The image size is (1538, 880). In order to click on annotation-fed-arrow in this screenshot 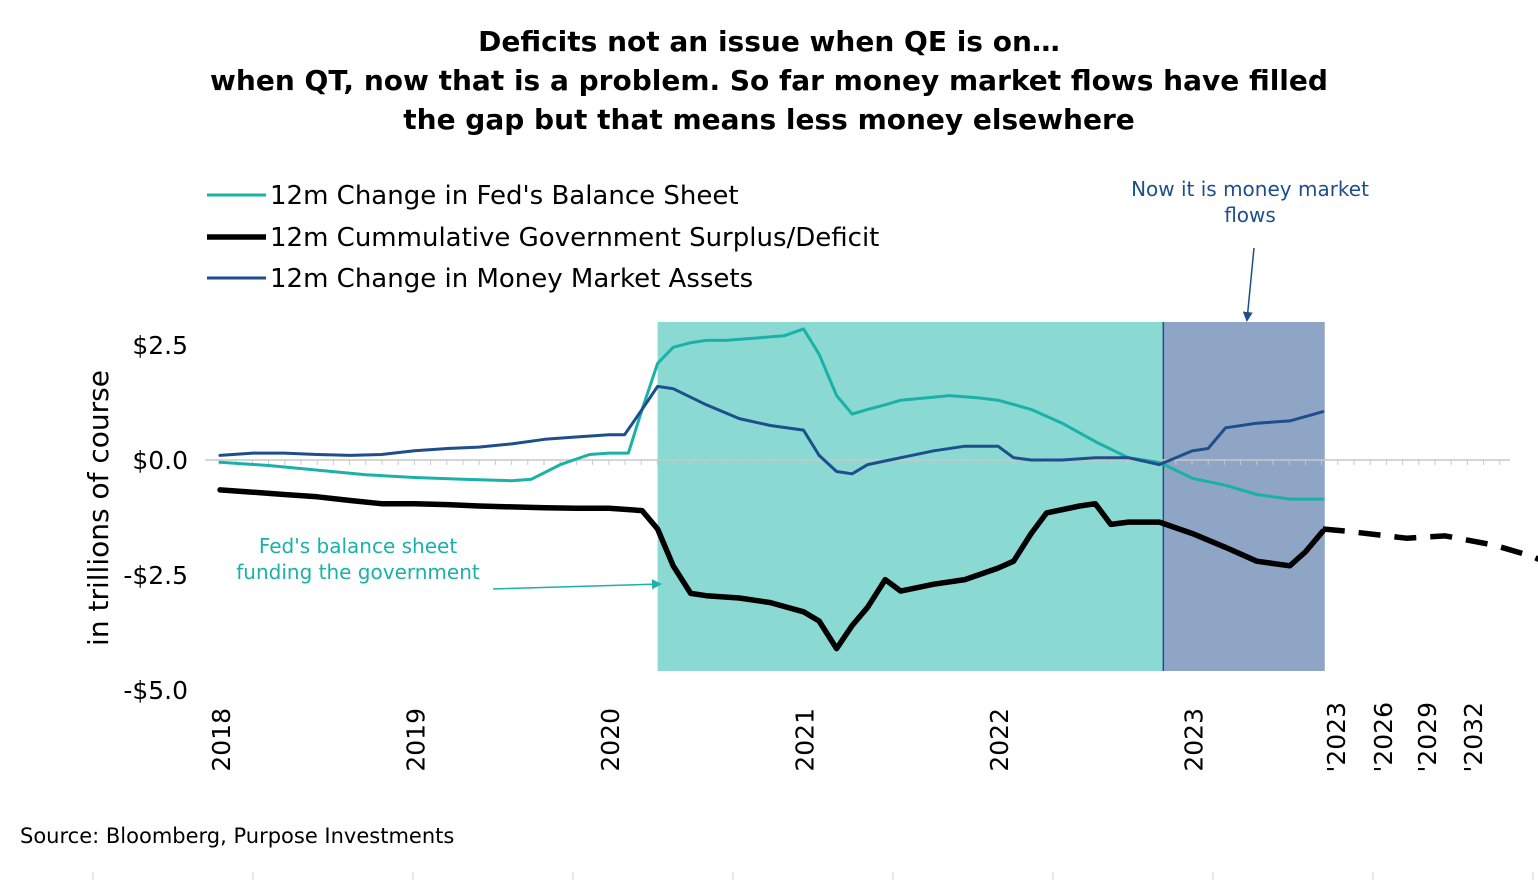, I will do `click(577, 584)`.